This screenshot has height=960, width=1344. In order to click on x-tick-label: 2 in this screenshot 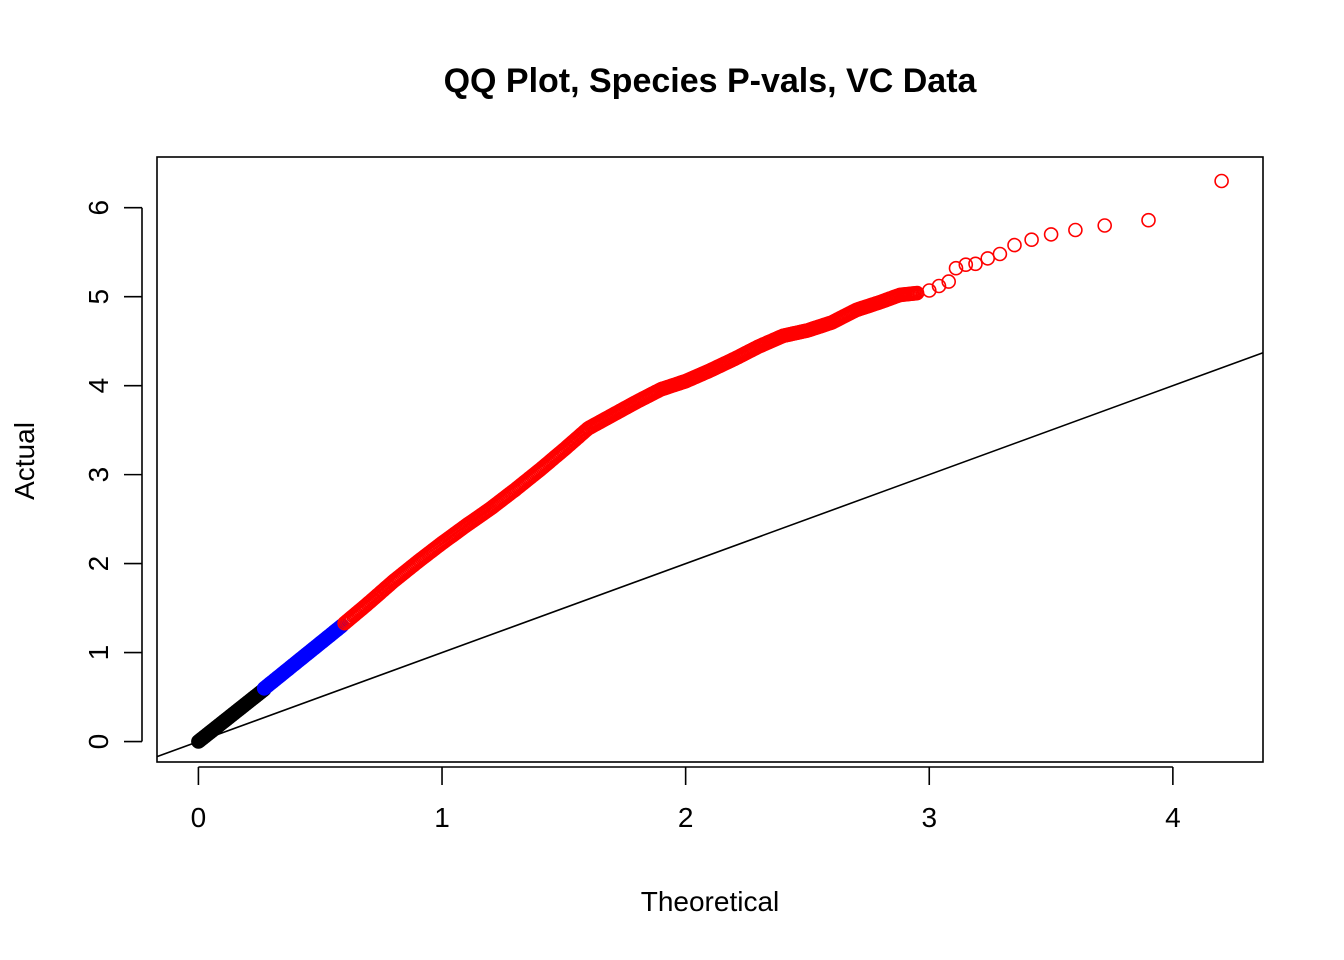, I will do `click(686, 817)`.